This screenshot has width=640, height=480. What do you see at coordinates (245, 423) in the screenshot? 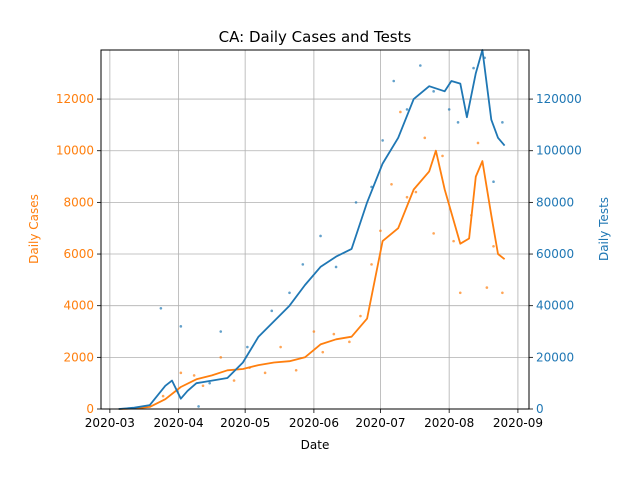
I see `x-tick-label: 2020-05` at bounding box center [245, 423].